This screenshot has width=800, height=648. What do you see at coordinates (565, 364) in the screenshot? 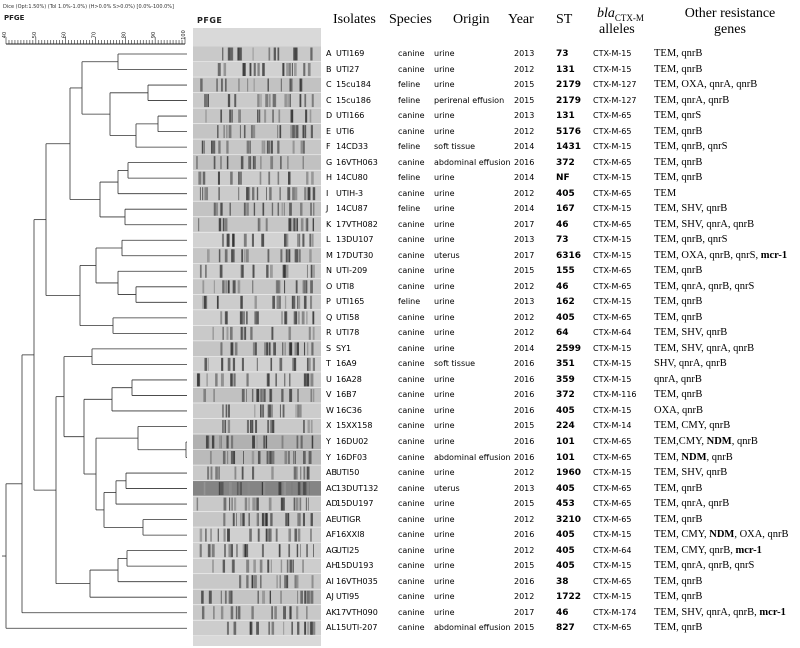
I see `row-st: 351` at bounding box center [565, 364].